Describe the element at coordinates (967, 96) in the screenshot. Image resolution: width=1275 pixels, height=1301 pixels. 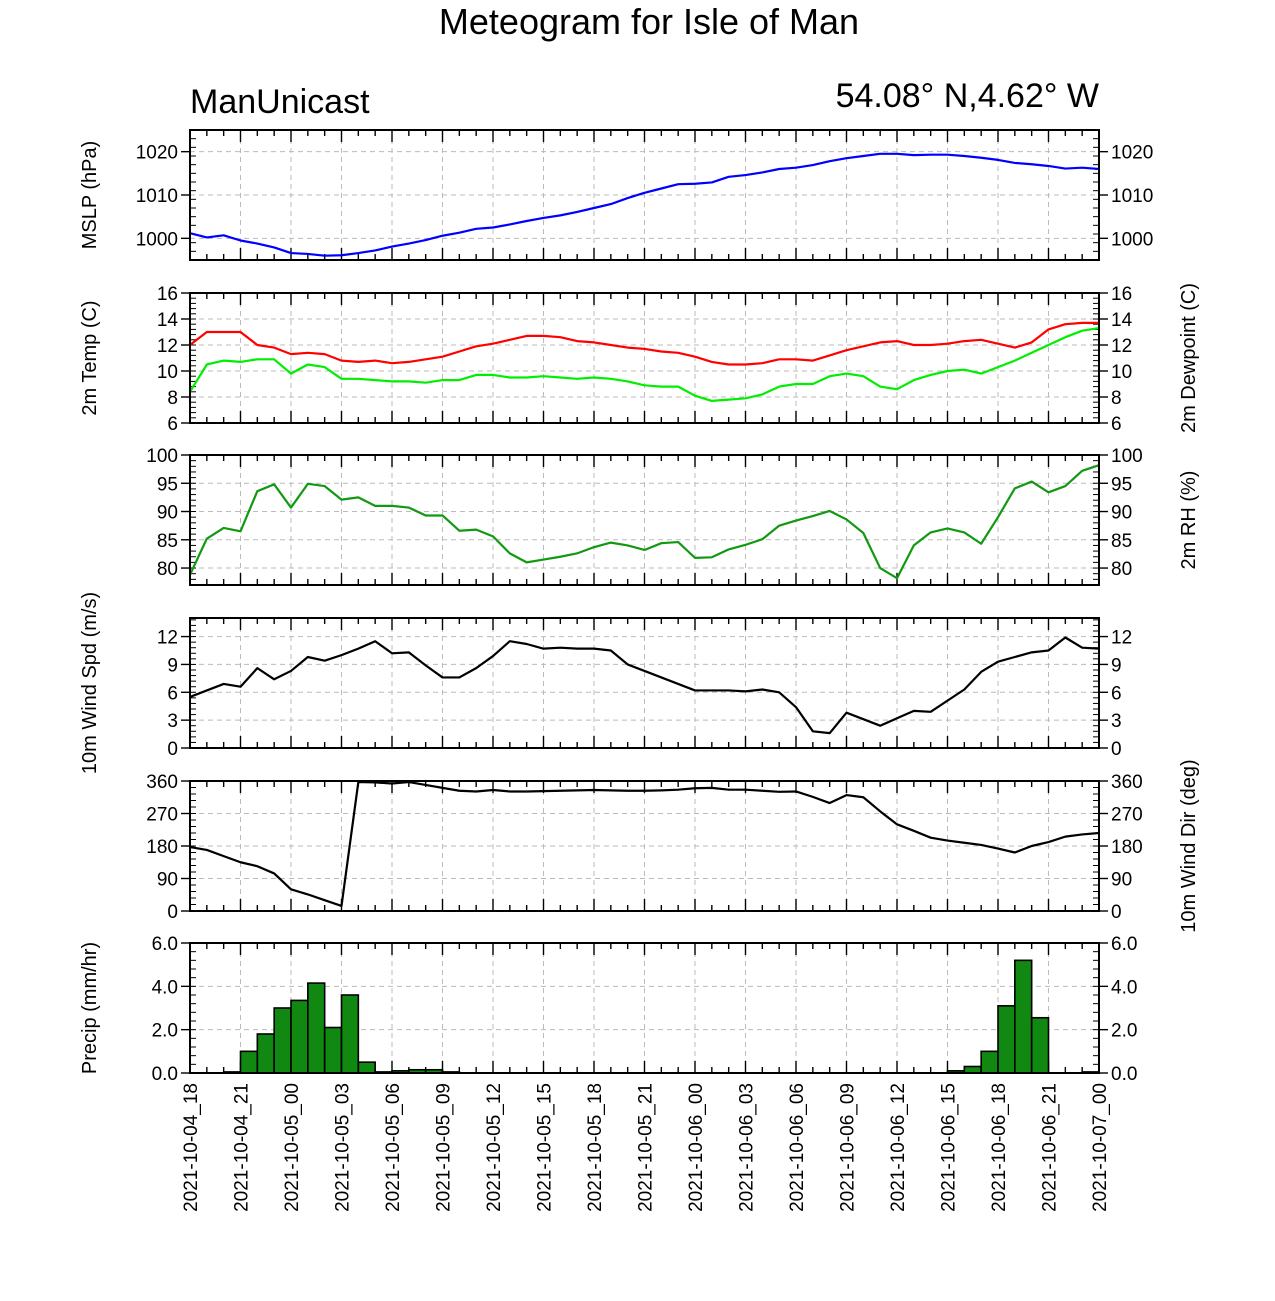
I see `chart-subtitle-right: 54.08° N,4.62° W` at that location.